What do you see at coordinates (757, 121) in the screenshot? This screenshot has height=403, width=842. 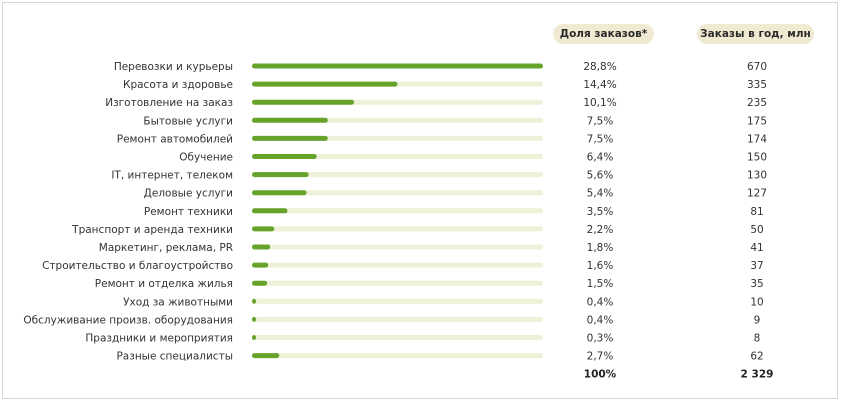 I see `orders-value: 175` at bounding box center [757, 121].